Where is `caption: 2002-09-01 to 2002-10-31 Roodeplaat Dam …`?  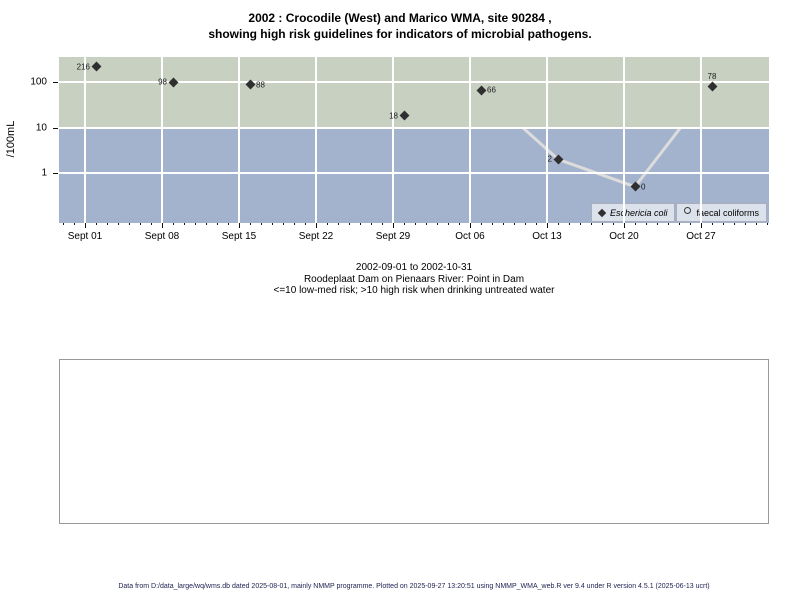 caption: 2002-09-01 to 2002-10-31 Roodeplaat Dam … is located at coordinates (414, 279).